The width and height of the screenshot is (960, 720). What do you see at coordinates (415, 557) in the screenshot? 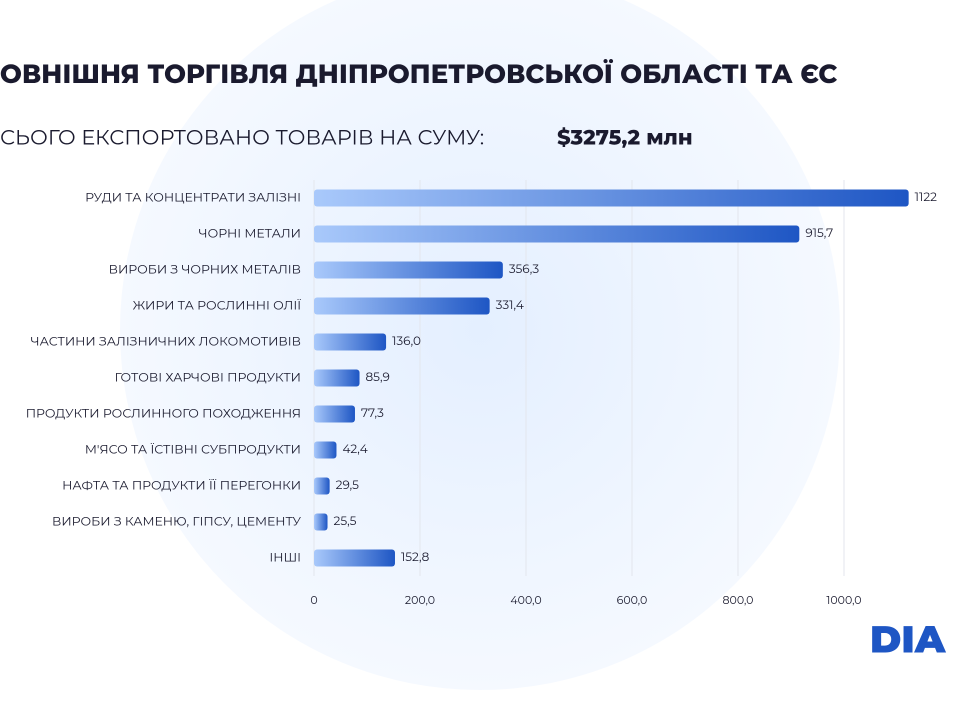
I see `value-label: 152,8` at bounding box center [415, 557].